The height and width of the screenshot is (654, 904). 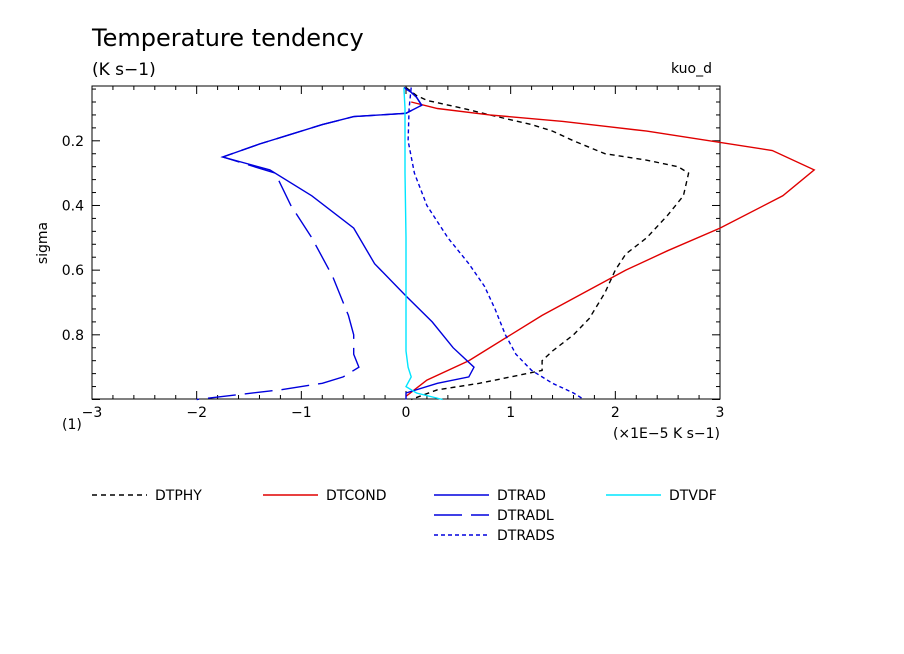 What do you see at coordinates (510, 413) in the screenshot?
I see `x-tick-label: 1` at bounding box center [510, 413].